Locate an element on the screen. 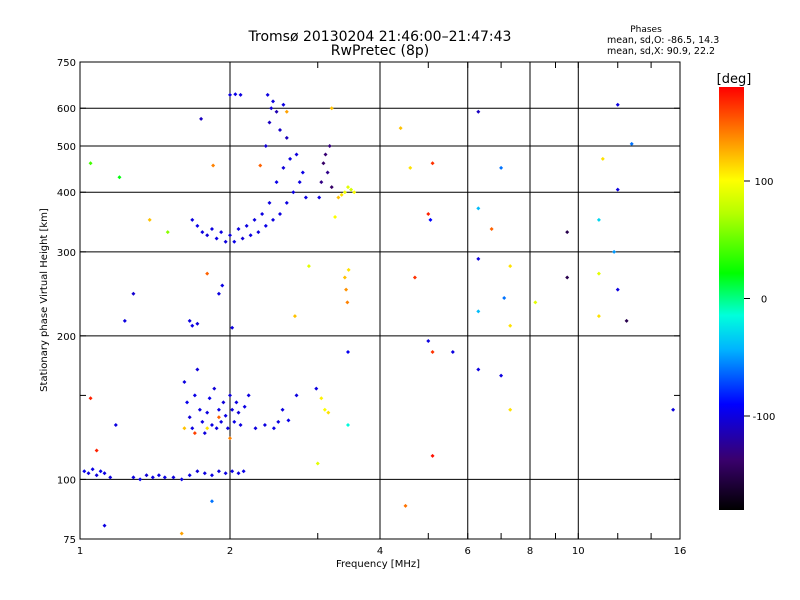 Image resolution: width=800 pixels, height=600 pixels. x-tick-label: 1 is located at coordinates (80, 551).